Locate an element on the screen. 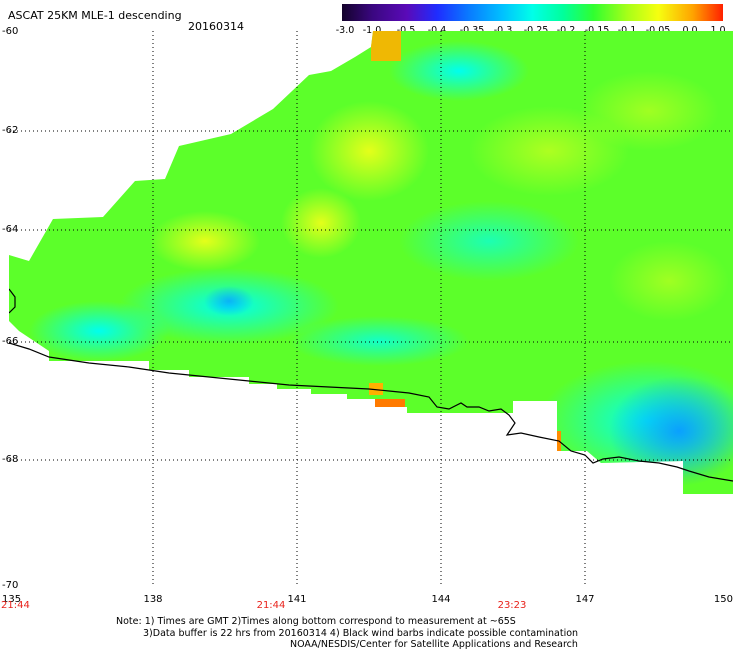 The width and height of the screenshot is (740, 650). colorbar is located at coordinates (532, 12).